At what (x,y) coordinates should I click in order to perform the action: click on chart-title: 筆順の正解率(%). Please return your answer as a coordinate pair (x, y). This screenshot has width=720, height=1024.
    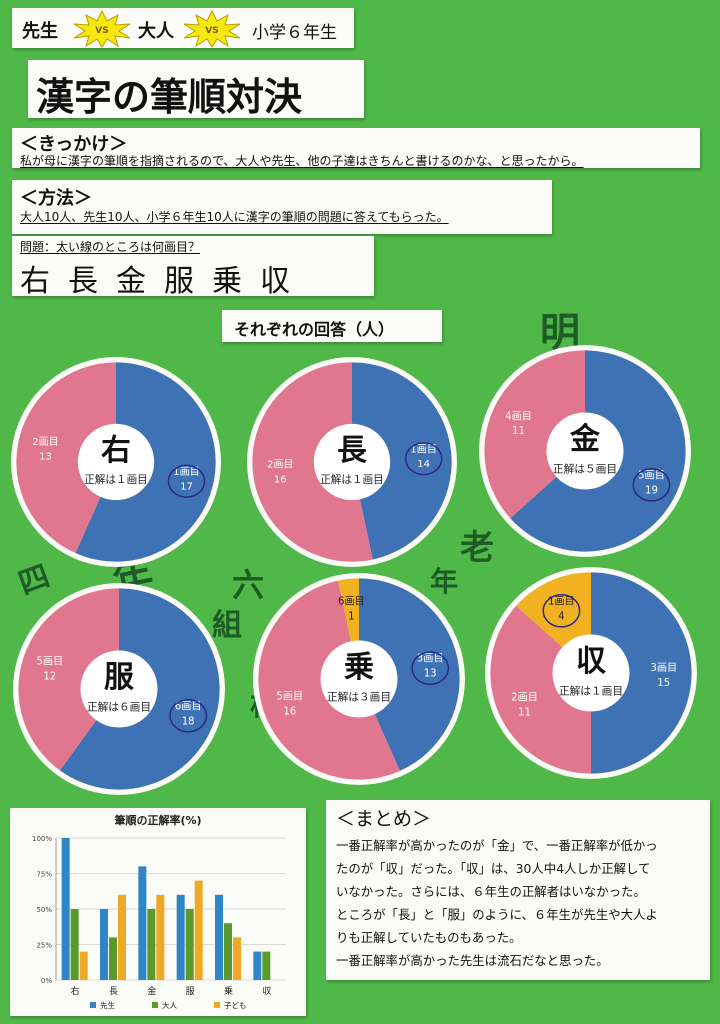
    Looking at the image, I should click on (157, 820).